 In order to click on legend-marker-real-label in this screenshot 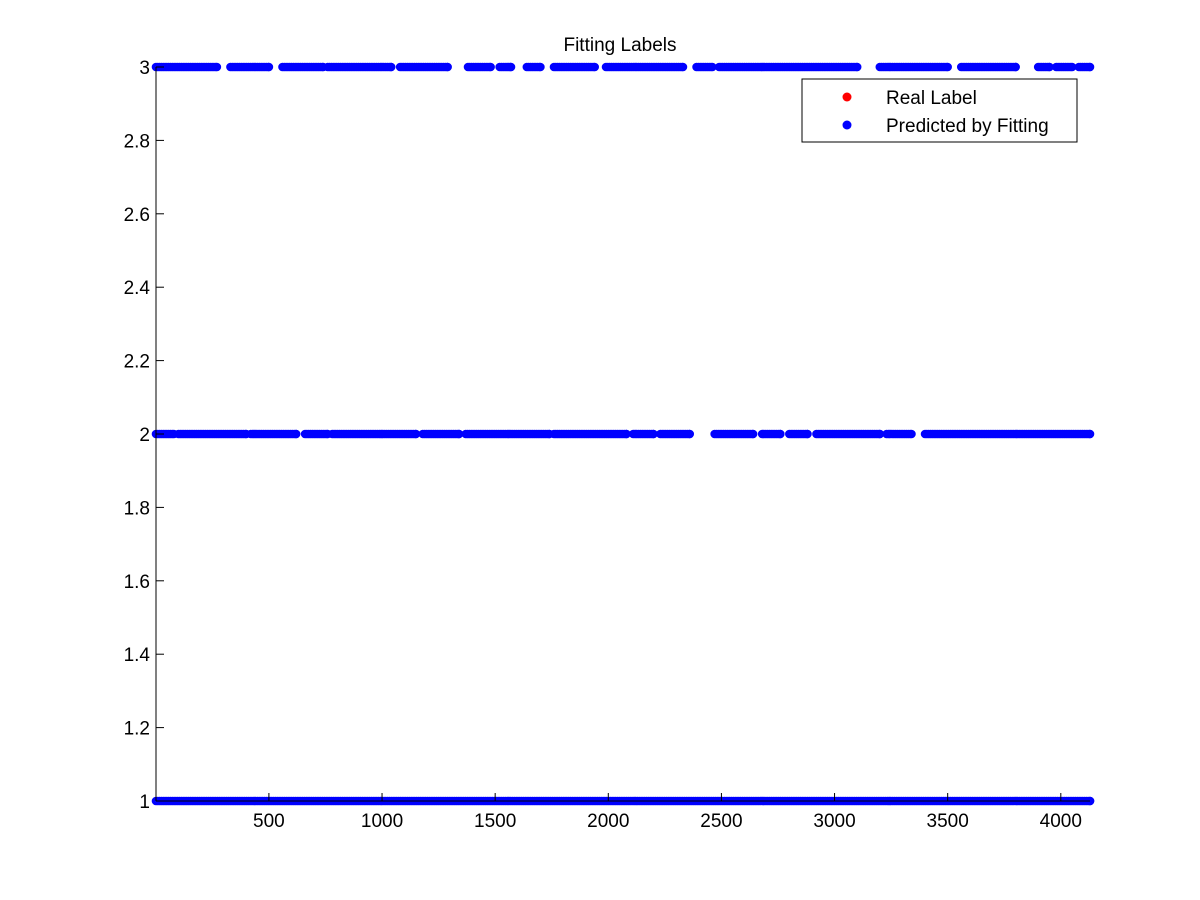, I will do `click(847, 97)`.